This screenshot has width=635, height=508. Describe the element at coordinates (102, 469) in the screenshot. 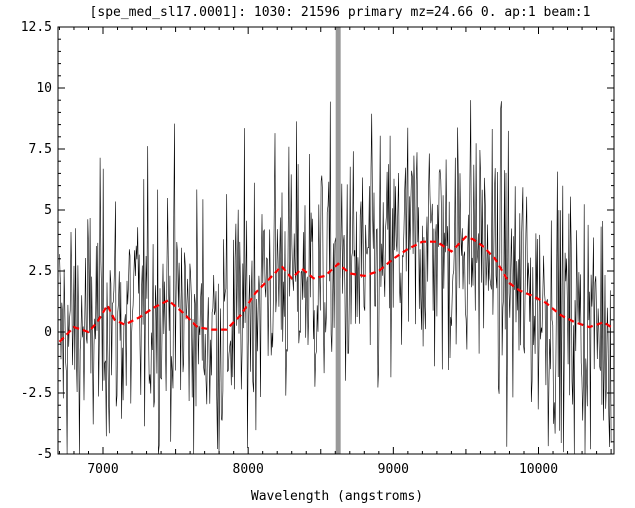

I see `x-tick-label: 7000` at that location.